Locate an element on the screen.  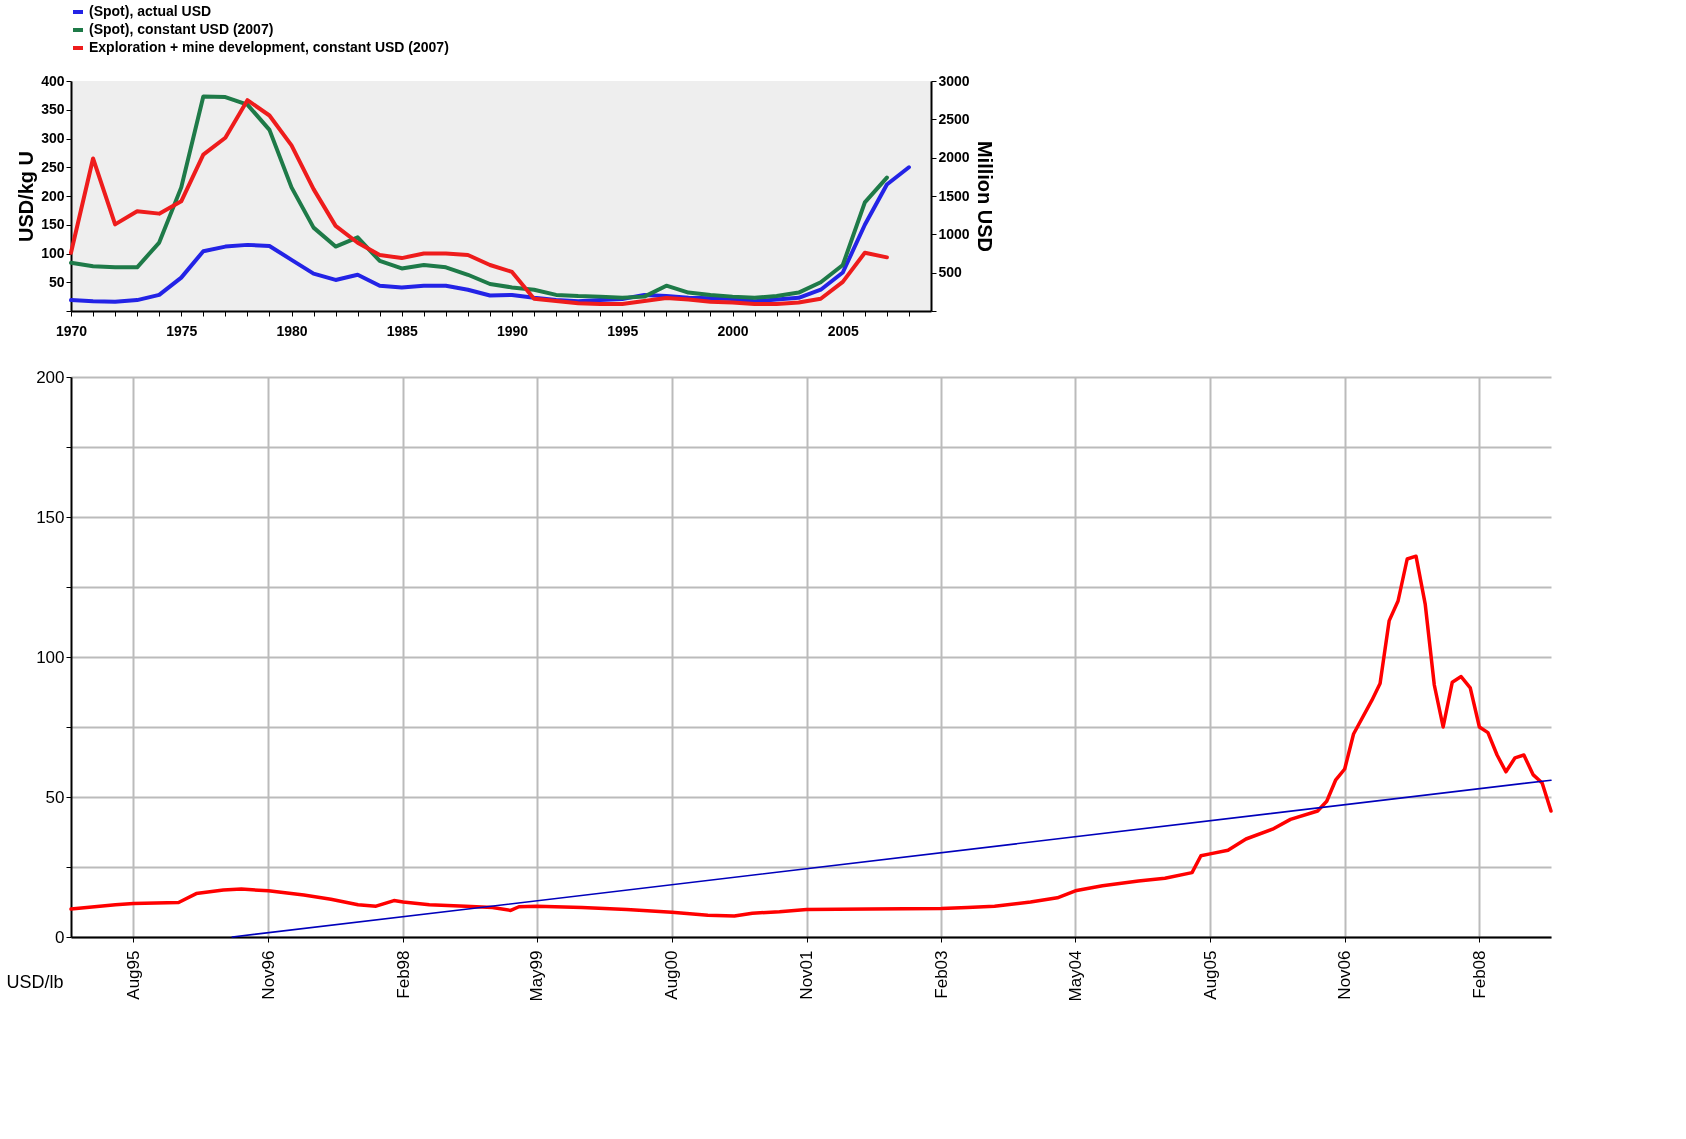
x-tick-label: 2000 is located at coordinates (733, 330).